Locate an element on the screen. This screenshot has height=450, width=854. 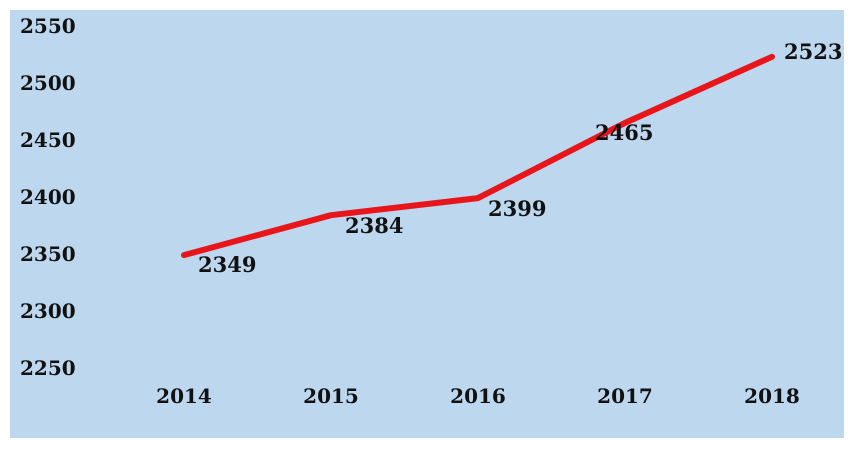
x-tick-label: 2016 is located at coordinates (478, 396).